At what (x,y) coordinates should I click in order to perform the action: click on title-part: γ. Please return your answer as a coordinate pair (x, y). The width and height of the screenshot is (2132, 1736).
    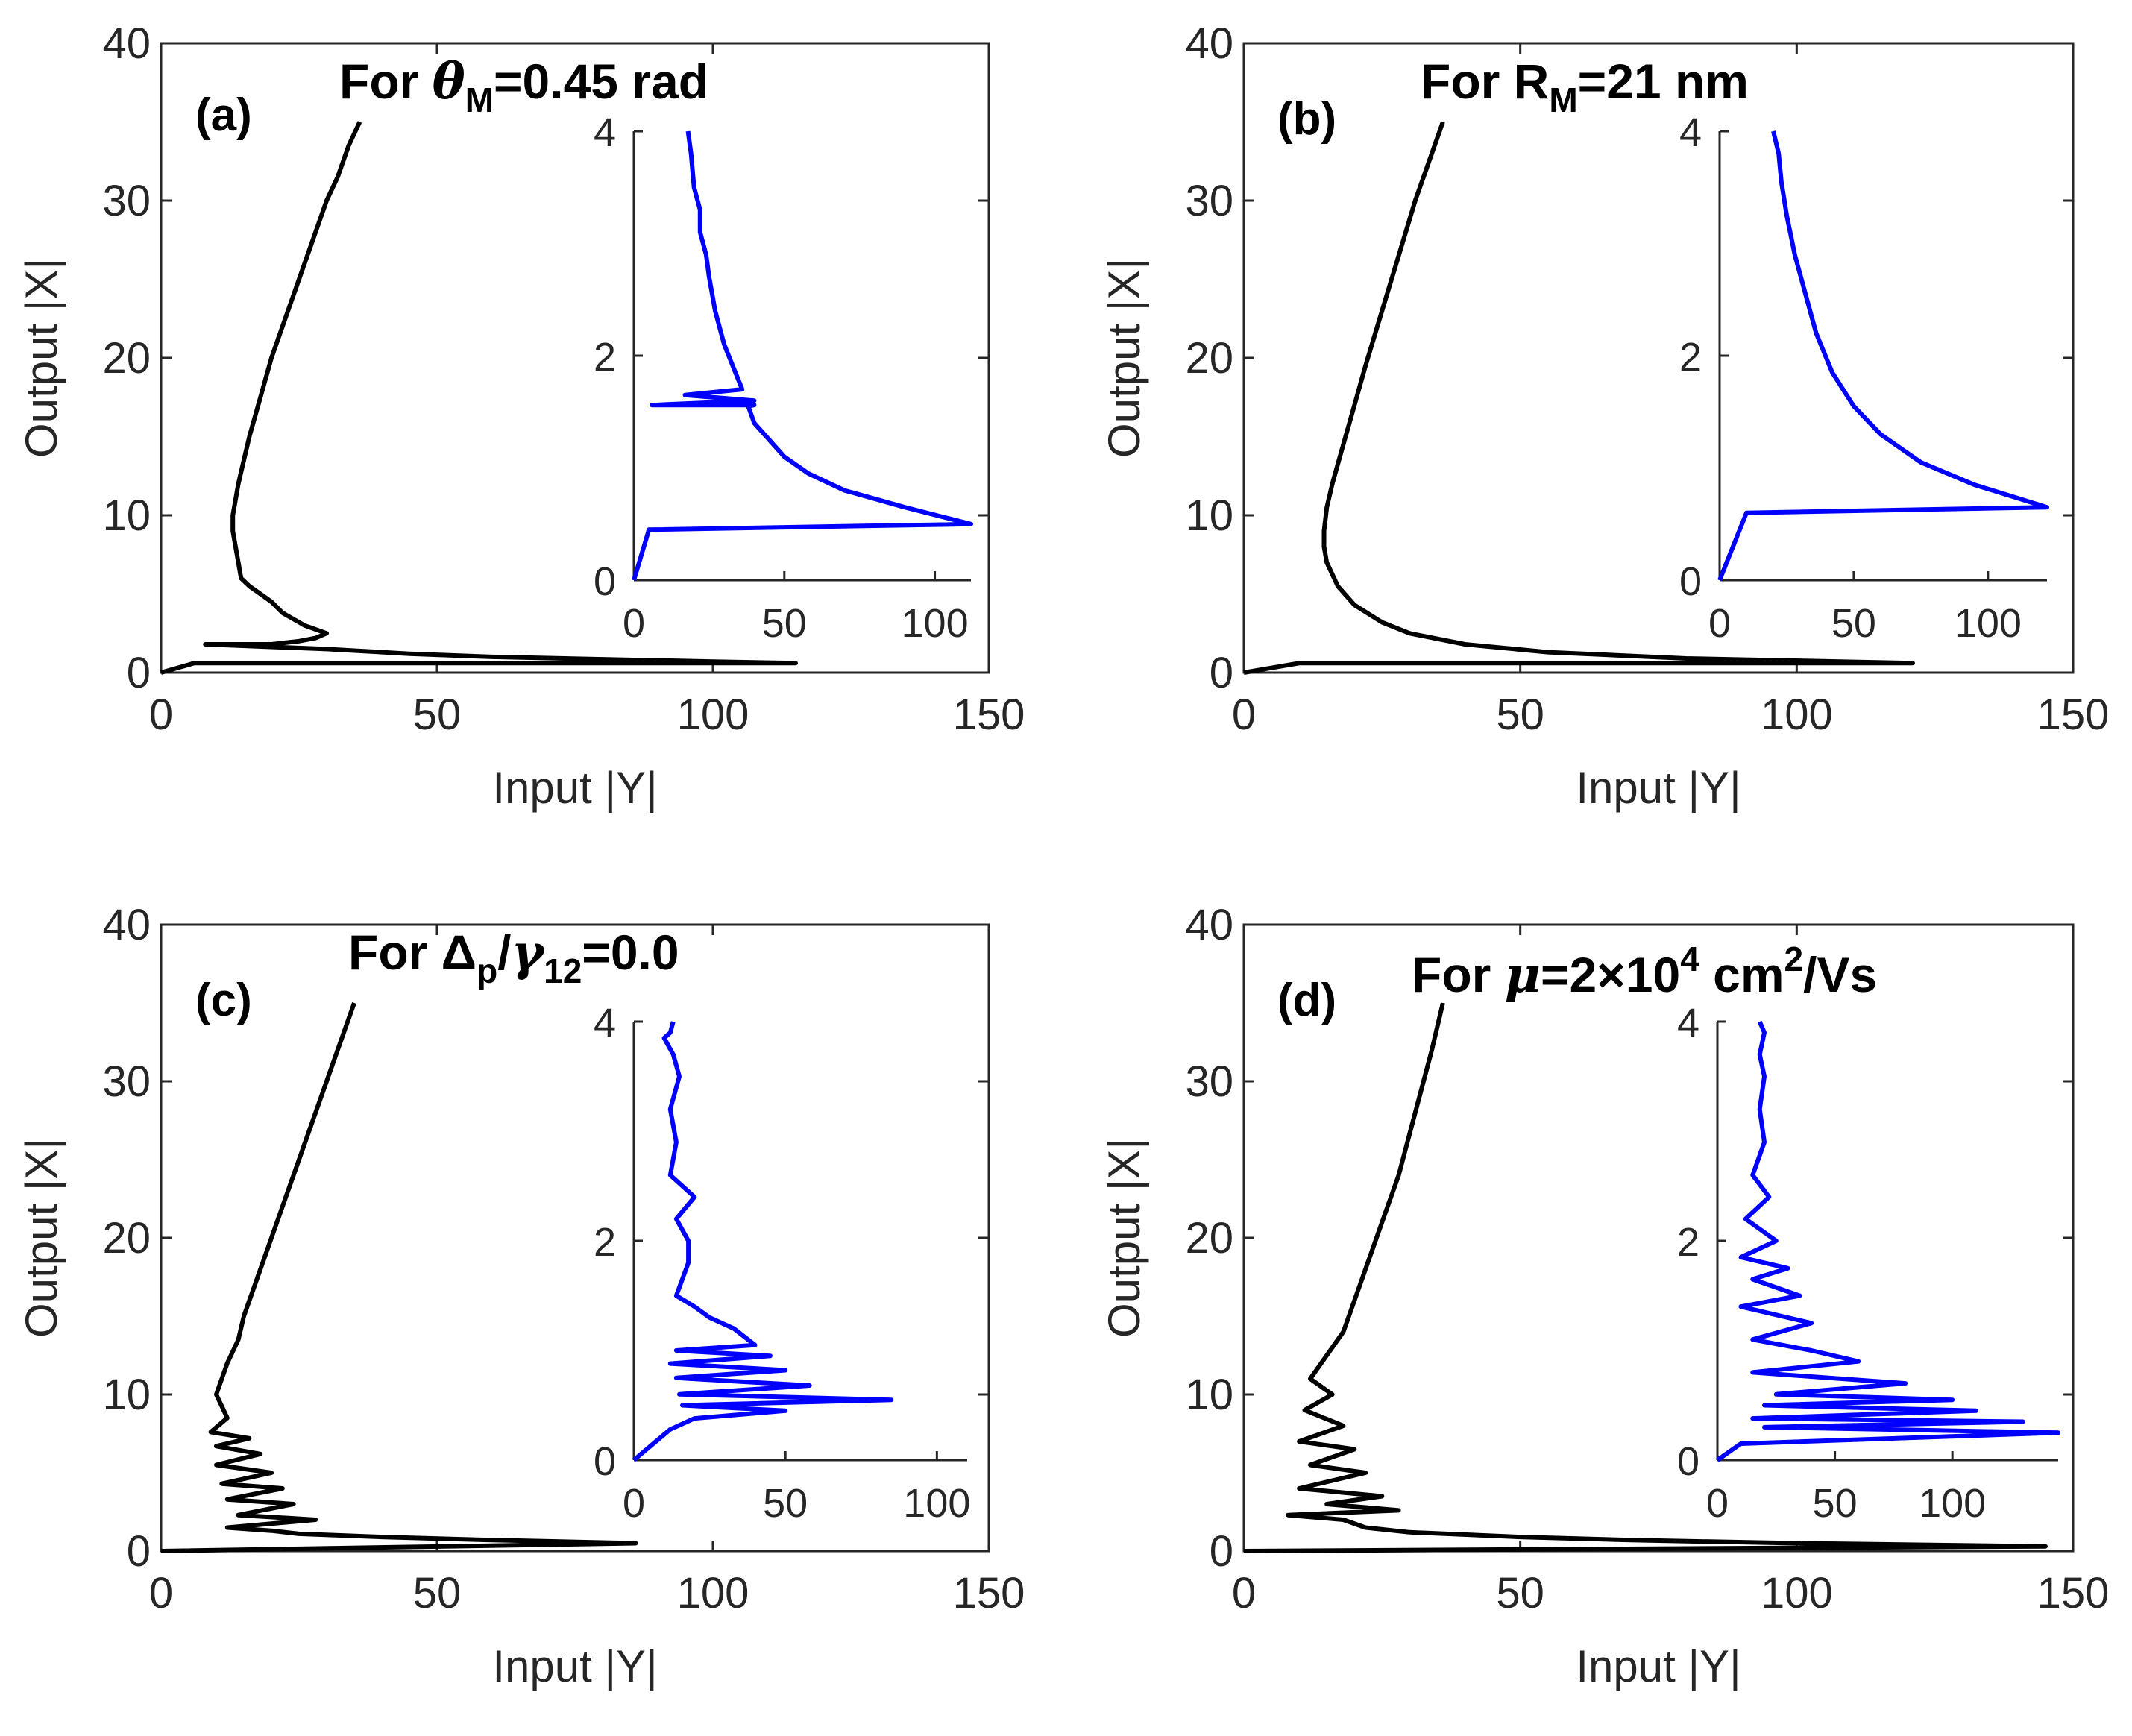
    Looking at the image, I should click on (529, 952).